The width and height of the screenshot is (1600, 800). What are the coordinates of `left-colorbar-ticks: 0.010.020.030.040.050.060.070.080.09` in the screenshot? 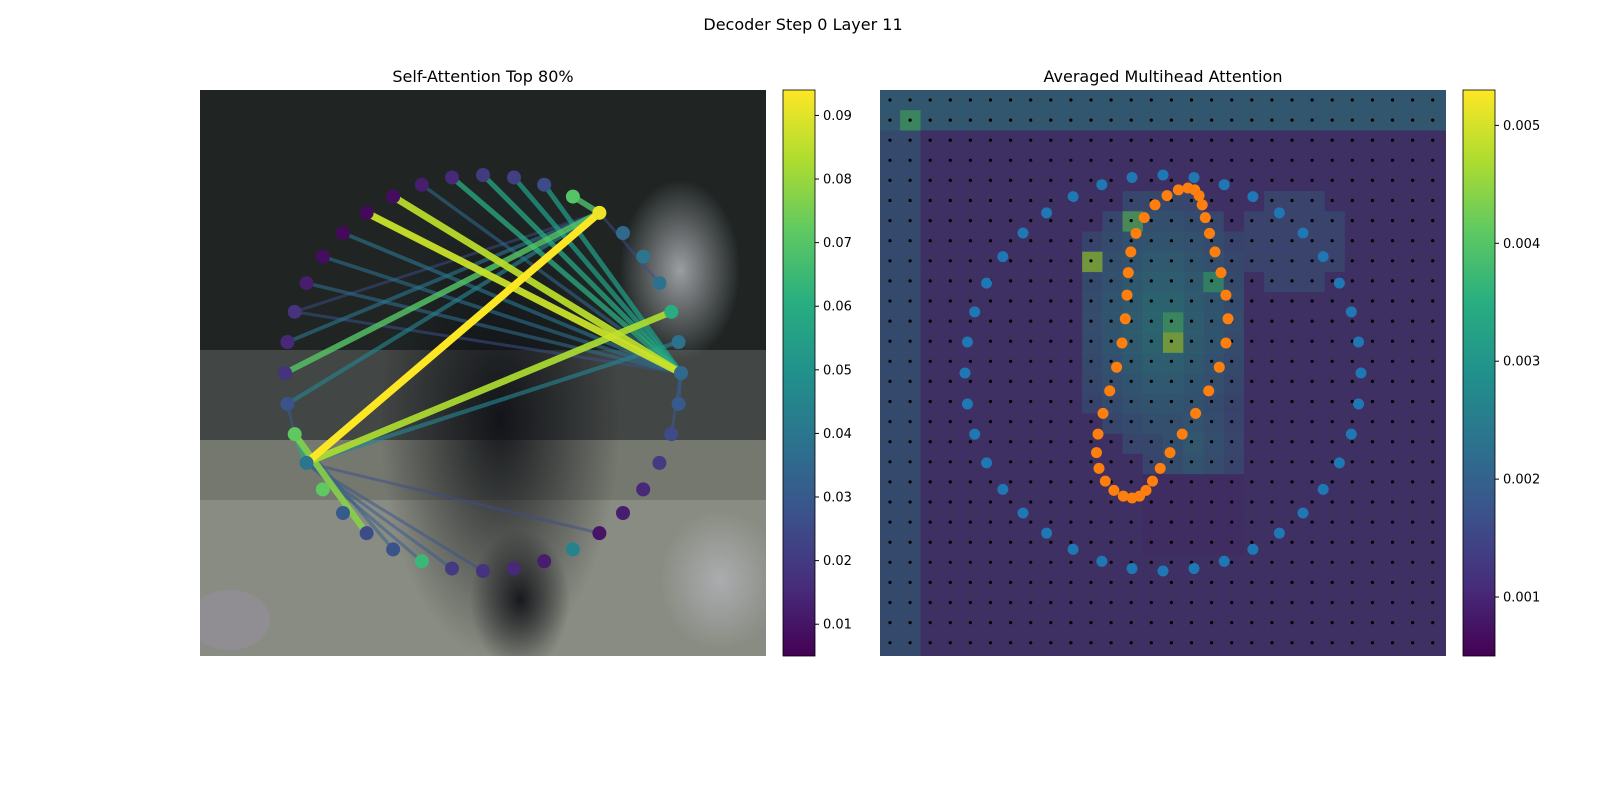 It's located at (833, 371).